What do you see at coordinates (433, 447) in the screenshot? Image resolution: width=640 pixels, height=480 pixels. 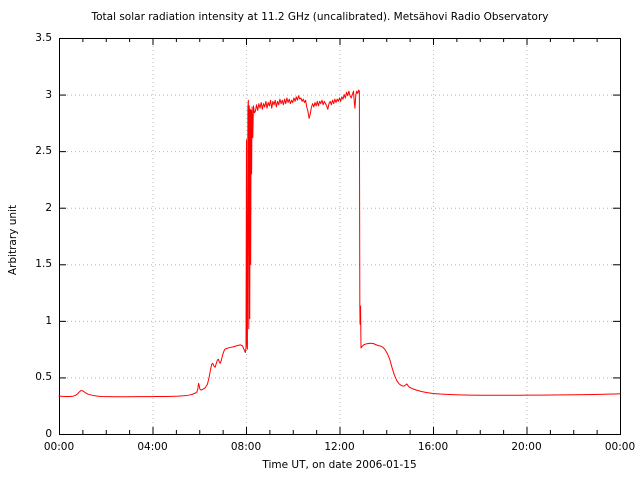 I see `x-tick-label: 16:00` at bounding box center [433, 447].